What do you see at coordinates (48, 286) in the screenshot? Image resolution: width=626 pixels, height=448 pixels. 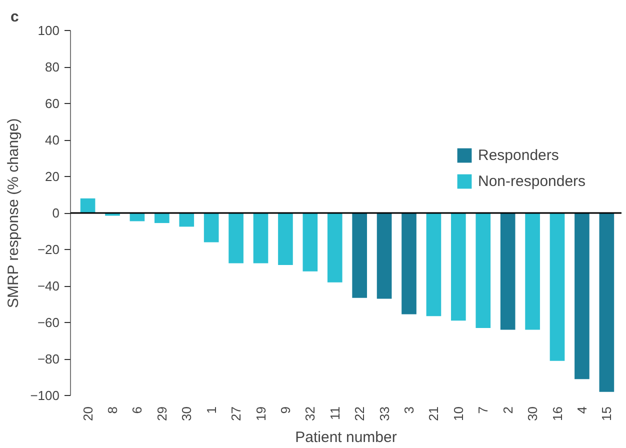 I see `y-tick-label: −40` at bounding box center [48, 286].